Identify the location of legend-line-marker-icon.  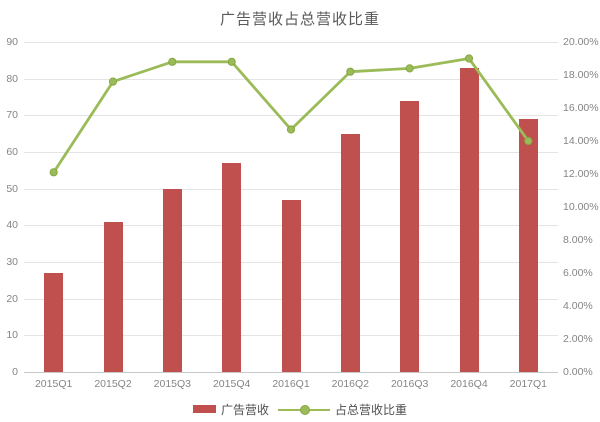
(305, 409).